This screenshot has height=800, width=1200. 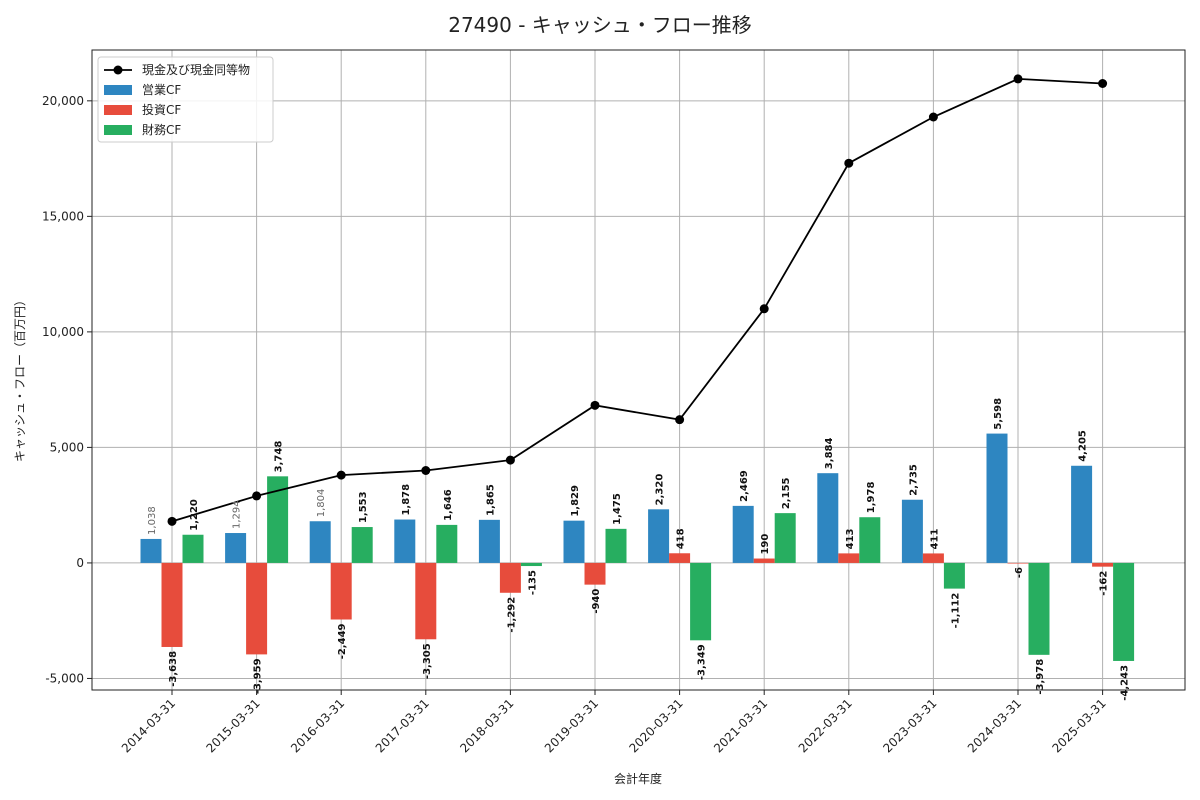 I want to click on data-label: 1,294, so click(x=237, y=514).